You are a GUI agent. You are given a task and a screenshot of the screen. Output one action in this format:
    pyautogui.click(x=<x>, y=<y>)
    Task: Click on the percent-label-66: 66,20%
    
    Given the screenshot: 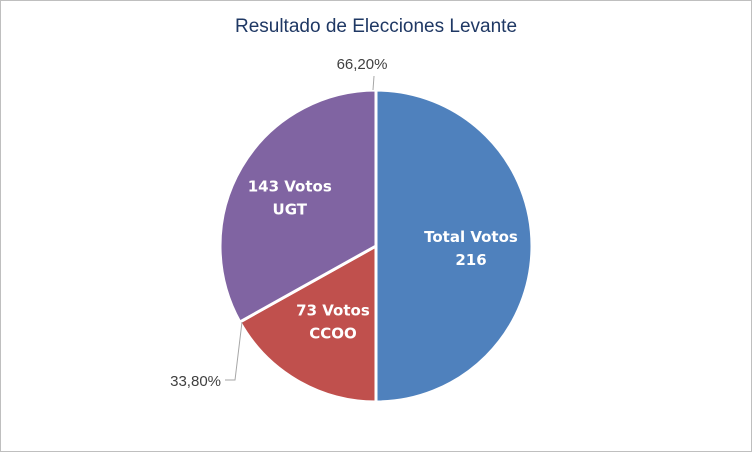 What is the action you would take?
    pyautogui.click(x=362, y=64)
    